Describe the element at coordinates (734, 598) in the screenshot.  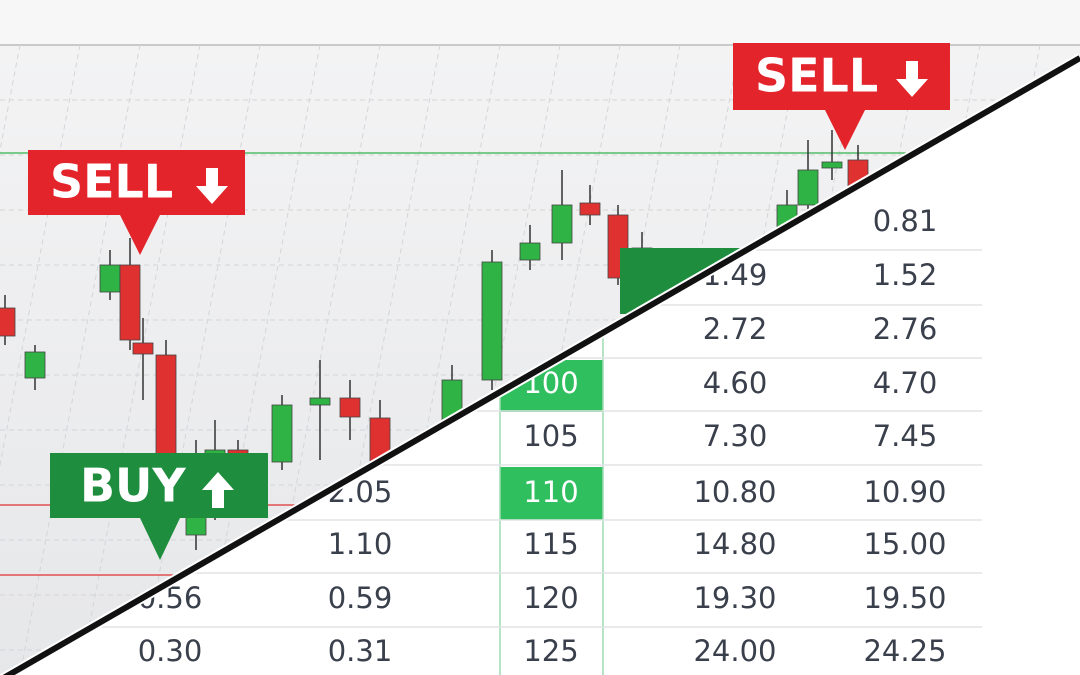
I see `table-cell: 19.30` at that location.